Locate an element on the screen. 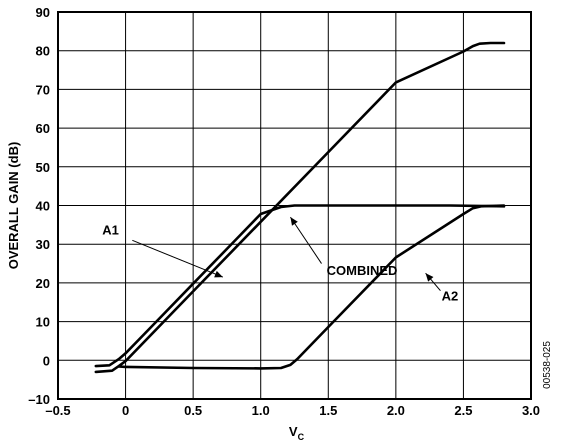 Image resolution: width=561 pixels, height=446 pixels. annotation-a1-leader is located at coordinates (178, 258).